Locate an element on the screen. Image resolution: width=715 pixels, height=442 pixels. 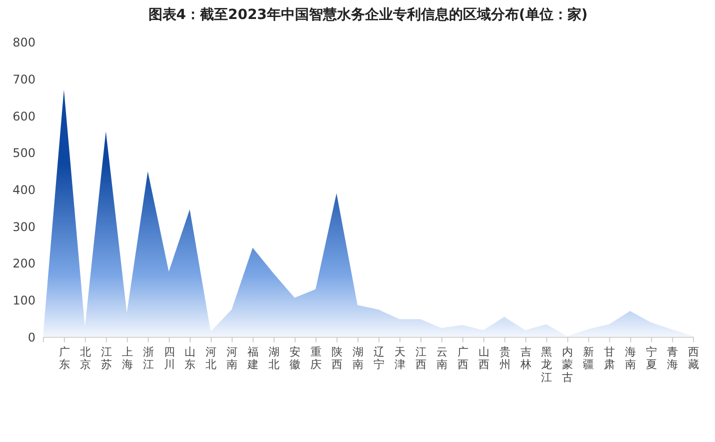
x-tick-label: 山东 is located at coordinates (190, 358).